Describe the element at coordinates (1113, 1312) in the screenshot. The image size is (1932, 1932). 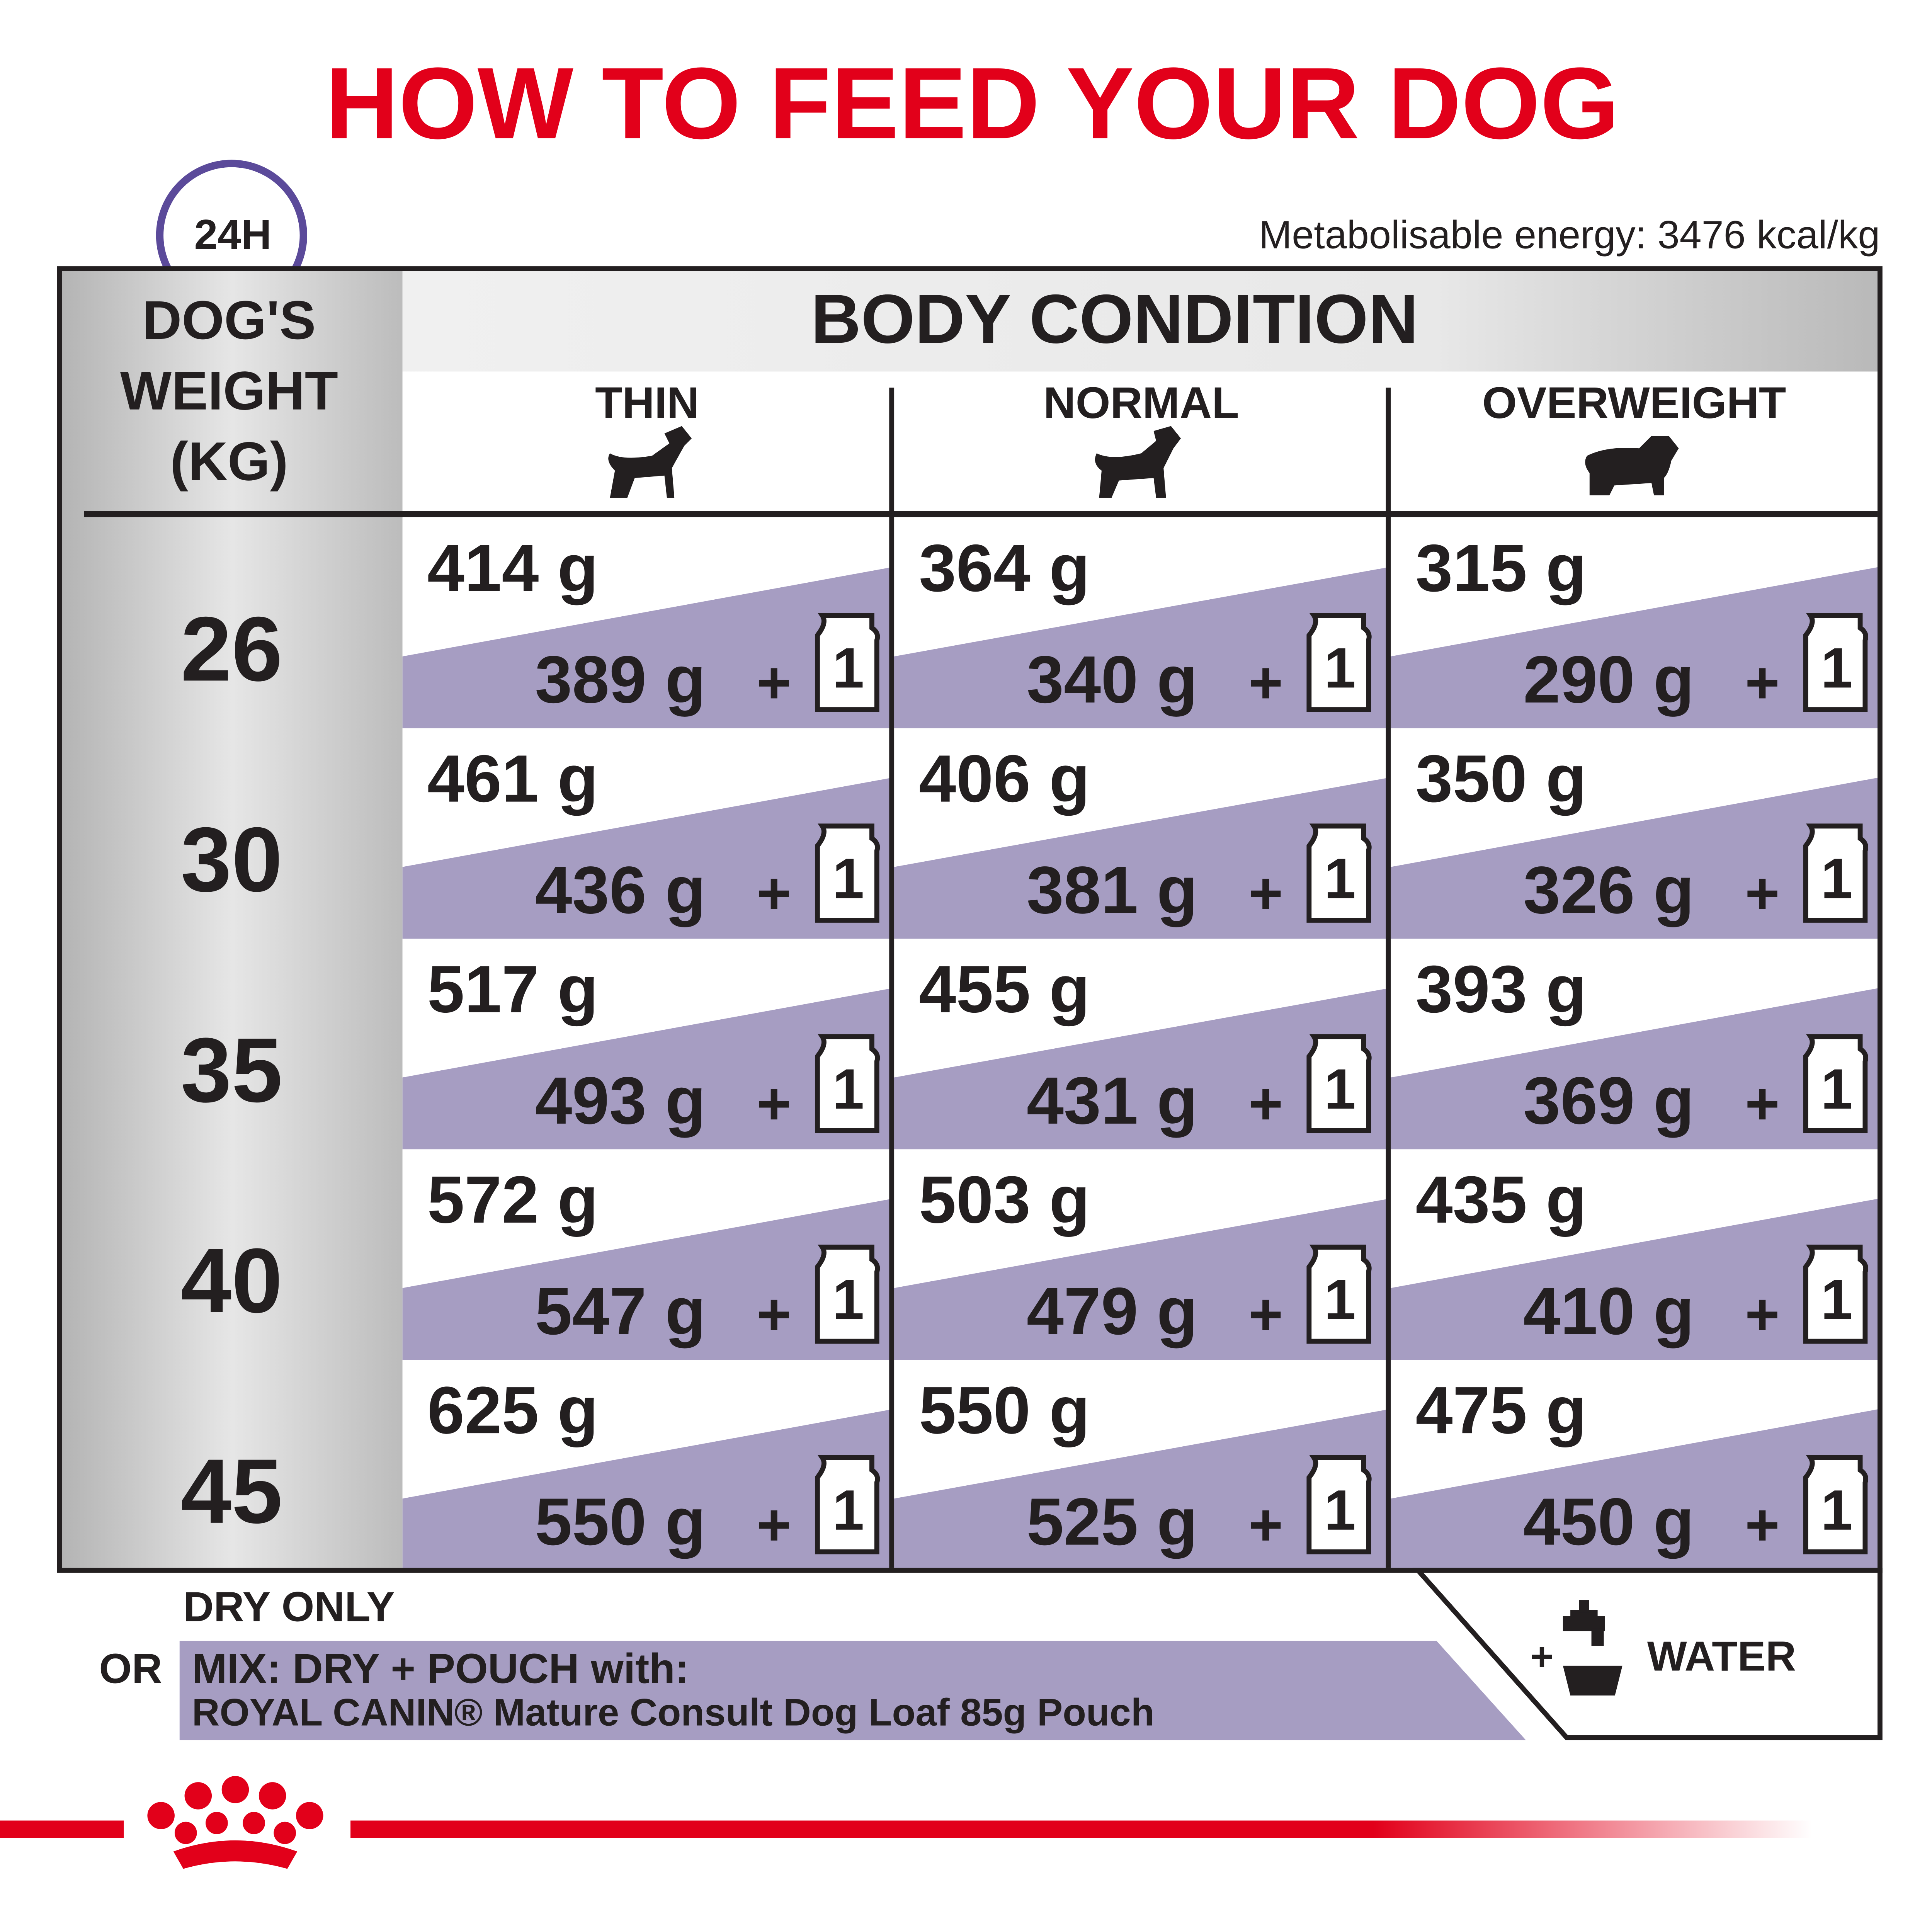
I see `mix-amount: 479 g` at that location.